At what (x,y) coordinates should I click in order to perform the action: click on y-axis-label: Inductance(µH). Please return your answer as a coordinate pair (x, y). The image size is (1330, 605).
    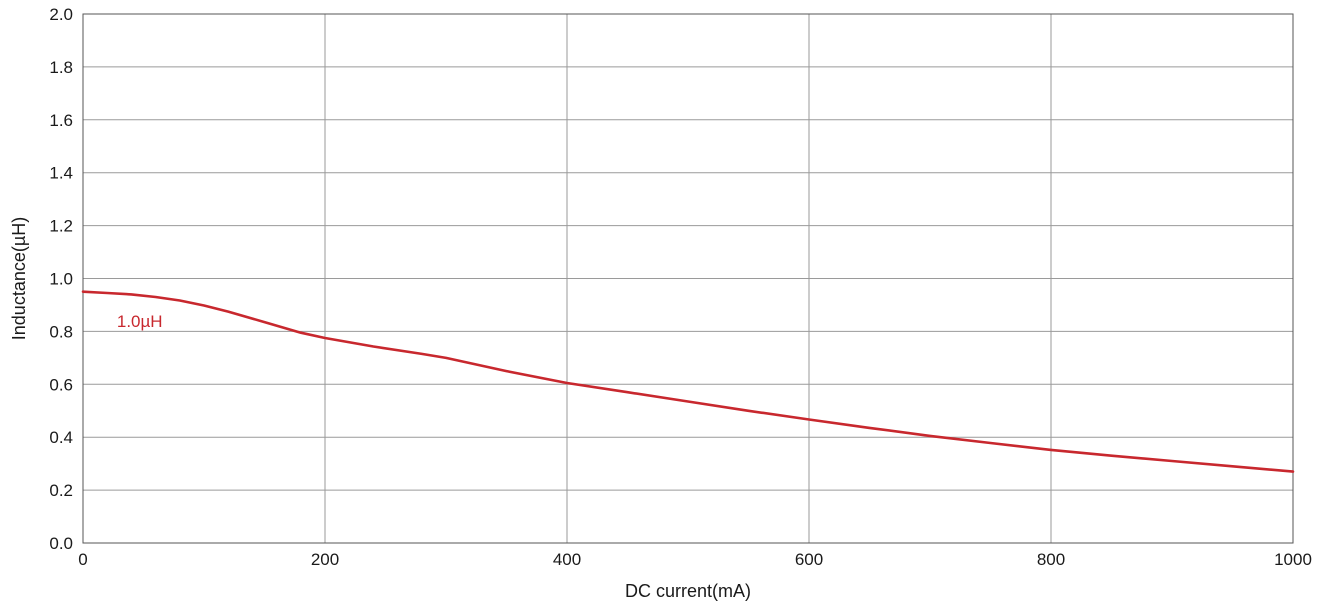
    Looking at the image, I should click on (19, 278).